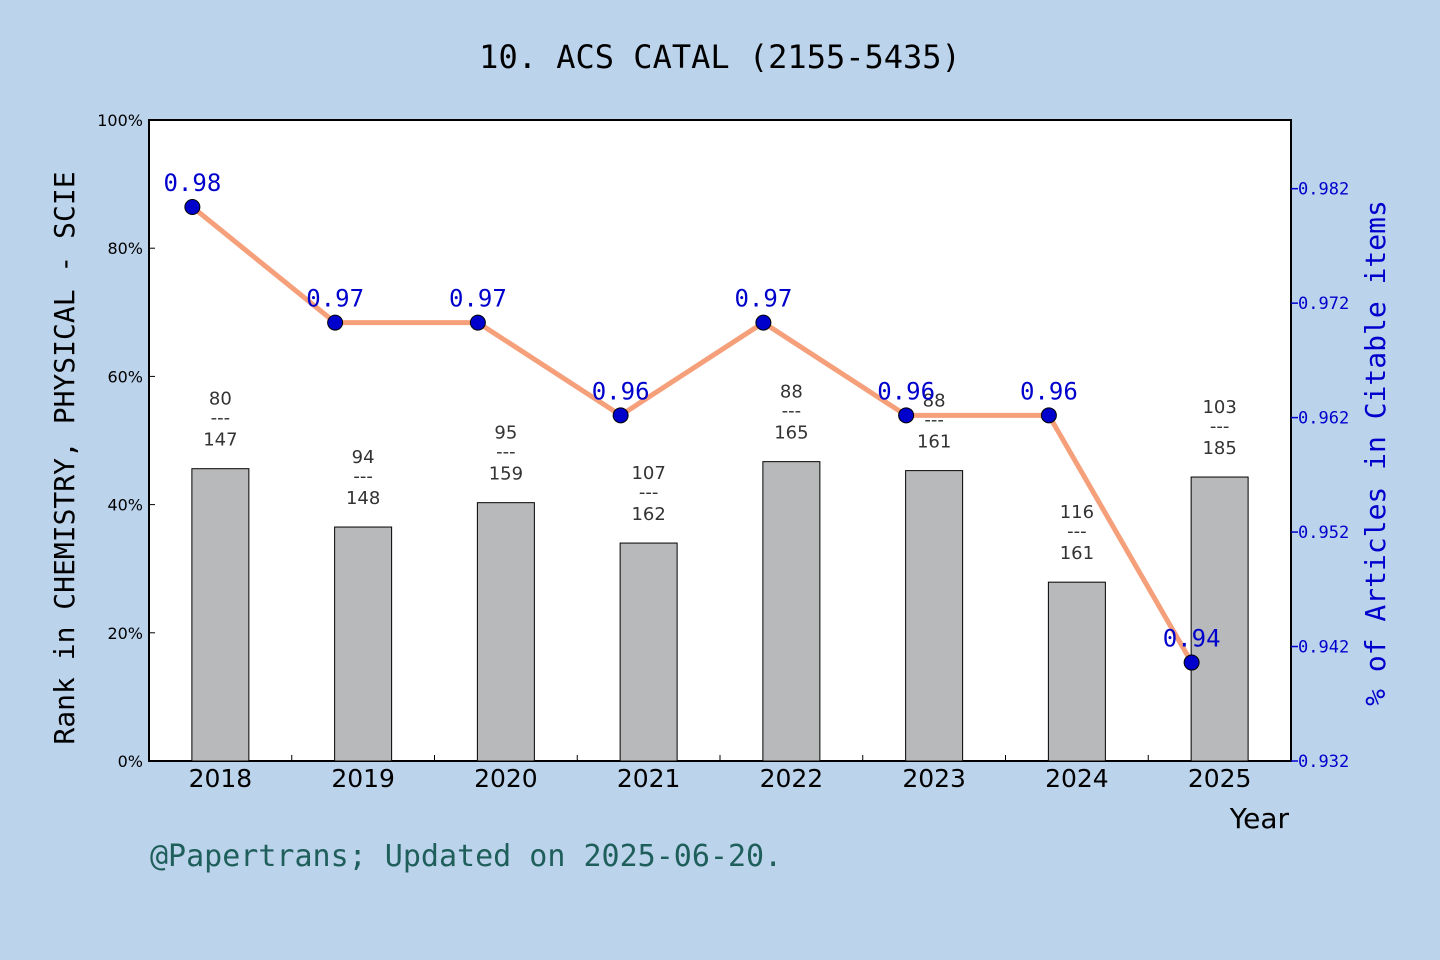 Image resolution: width=1440 pixels, height=960 pixels. I want to click on bar-rank-label: 107, so click(648, 473).